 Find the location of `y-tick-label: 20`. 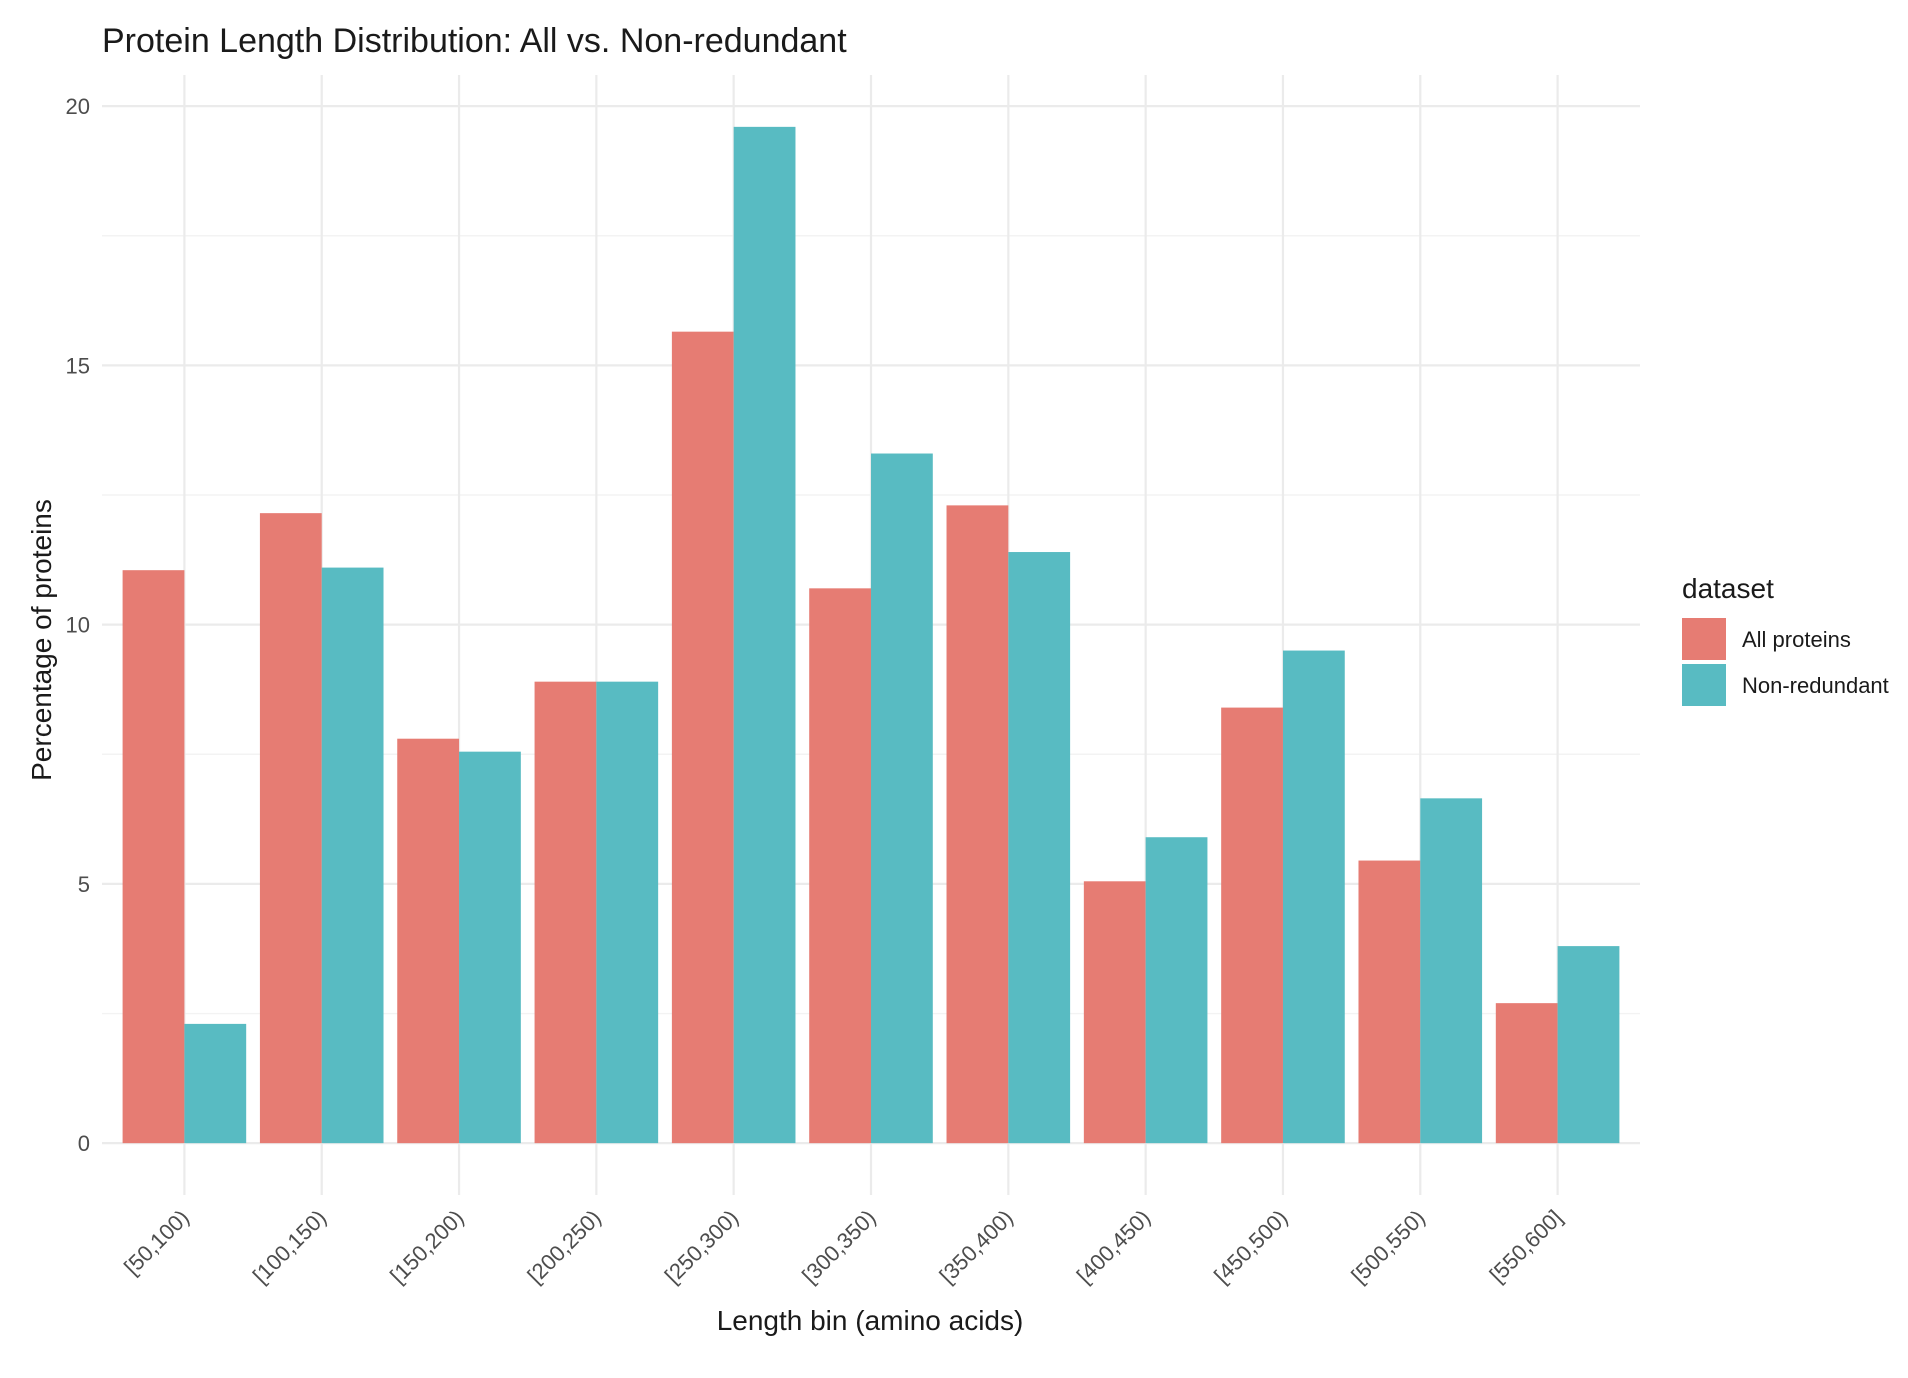

y-tick-label: 20 is located at coordinates (78, 106).